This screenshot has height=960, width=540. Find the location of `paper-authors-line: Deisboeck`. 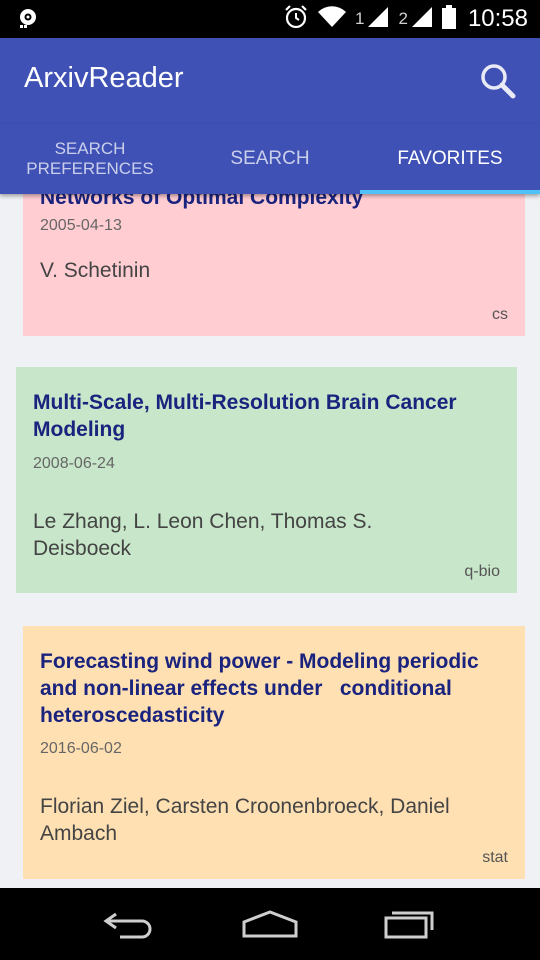

paper-authors-line: Deisboeck is located at coordinates (82, 548).